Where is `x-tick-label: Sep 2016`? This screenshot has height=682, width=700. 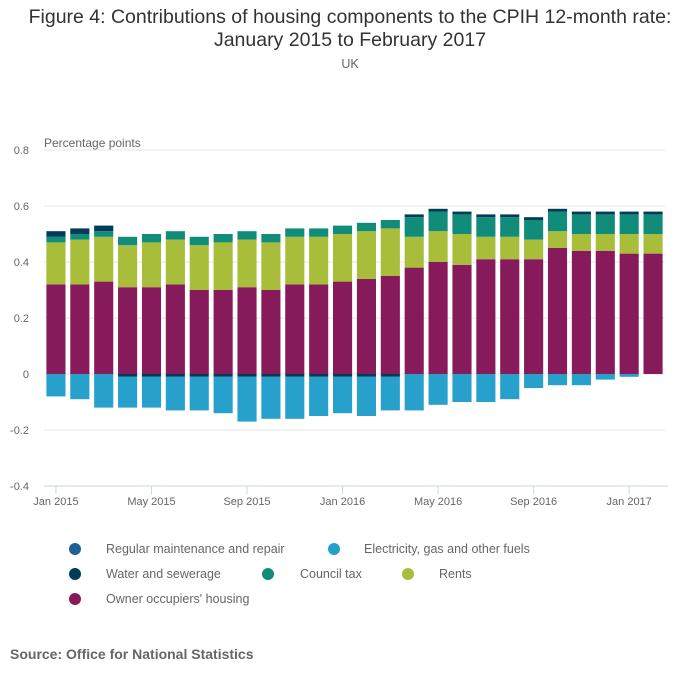 x-tick-label: Sep 2016 is located at coordinates (533, 502).